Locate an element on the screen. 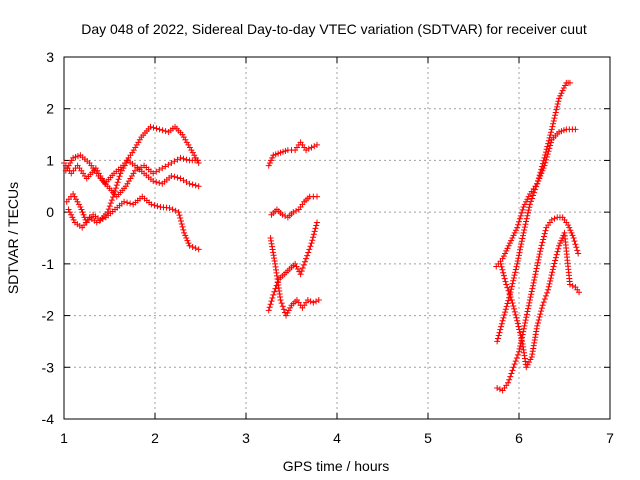 This screenshot has width=640, height=480. x-tick-label: 5 is located at coordinates (428, 438).